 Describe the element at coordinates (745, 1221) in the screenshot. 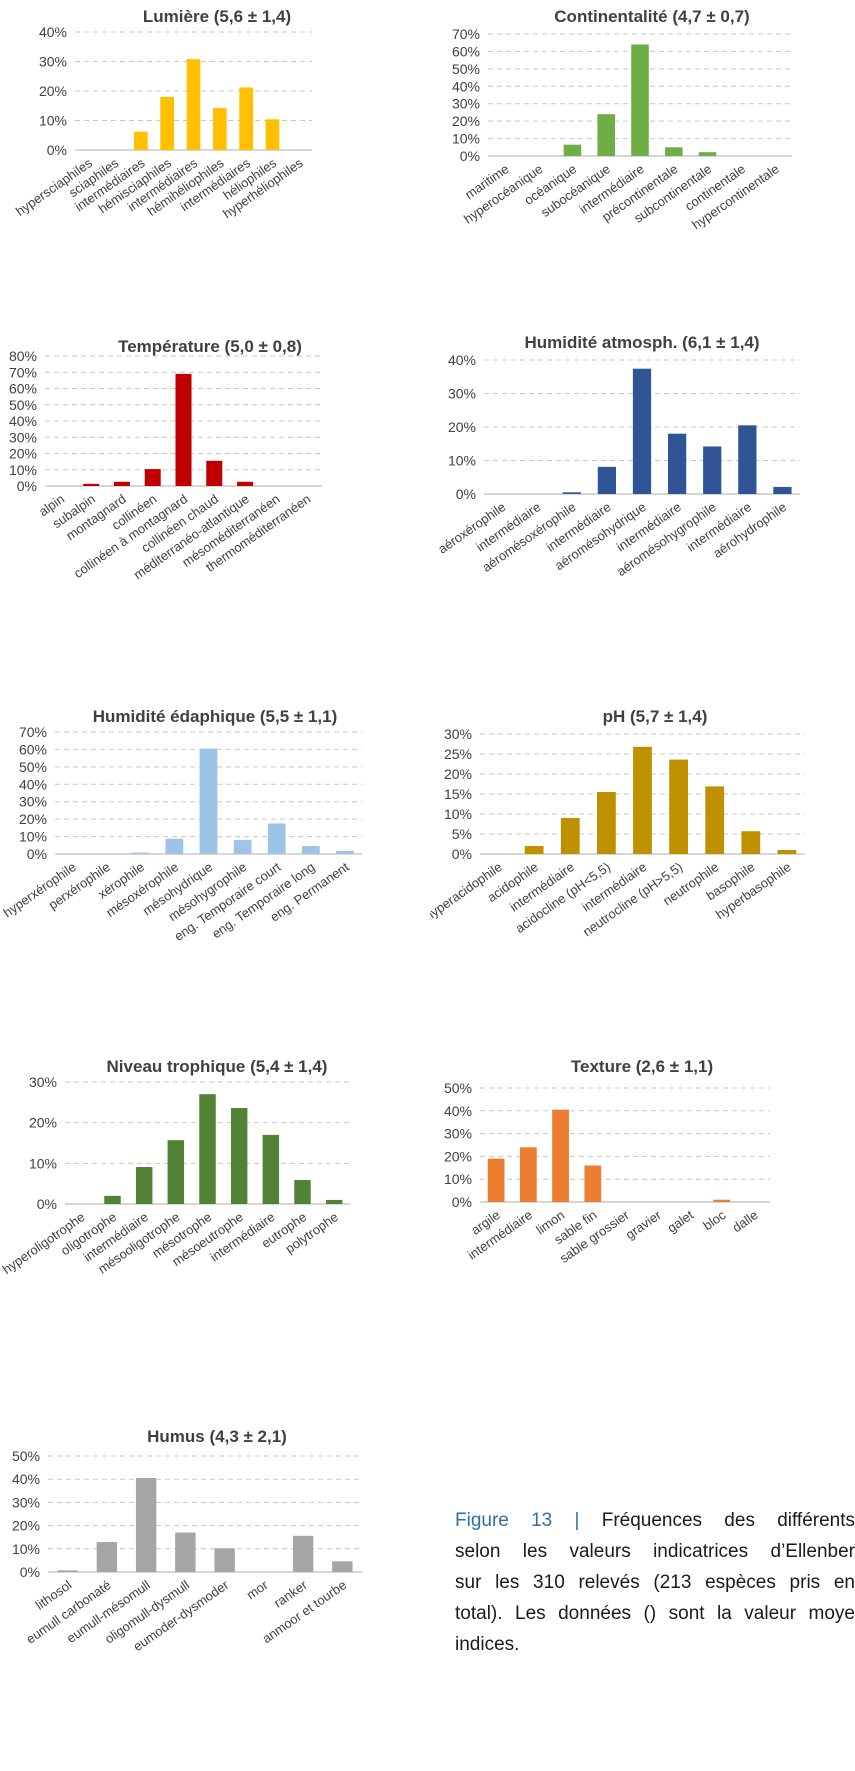

I see `x-tick-label: dalle` at that location.